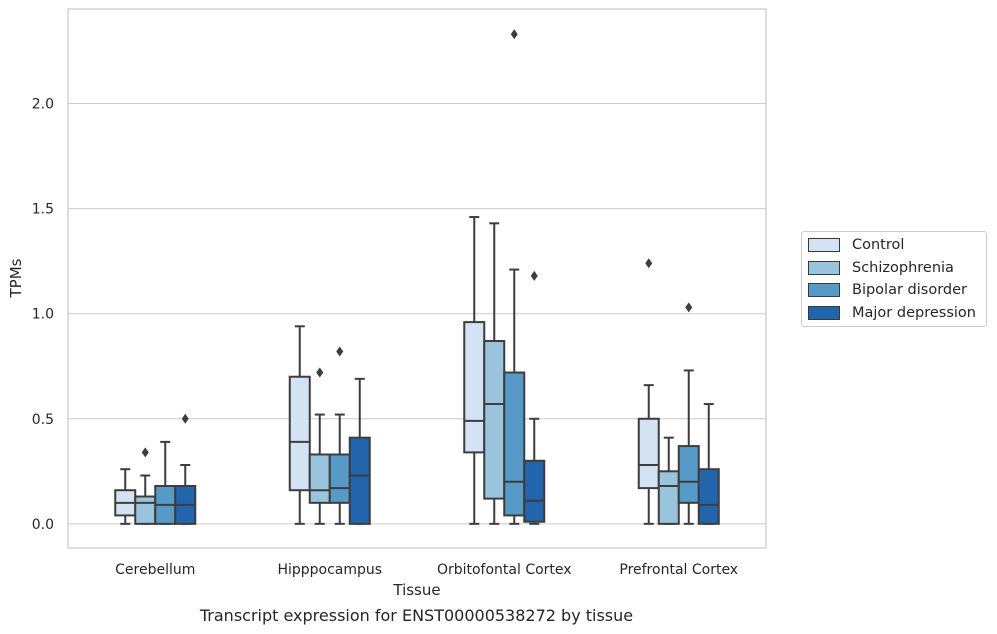 The width and height of the screenshot is (997, 634). Describe the element at coordinates (16, 278) in the screenshot. I see `y-axis-title: TPMs` at that location.